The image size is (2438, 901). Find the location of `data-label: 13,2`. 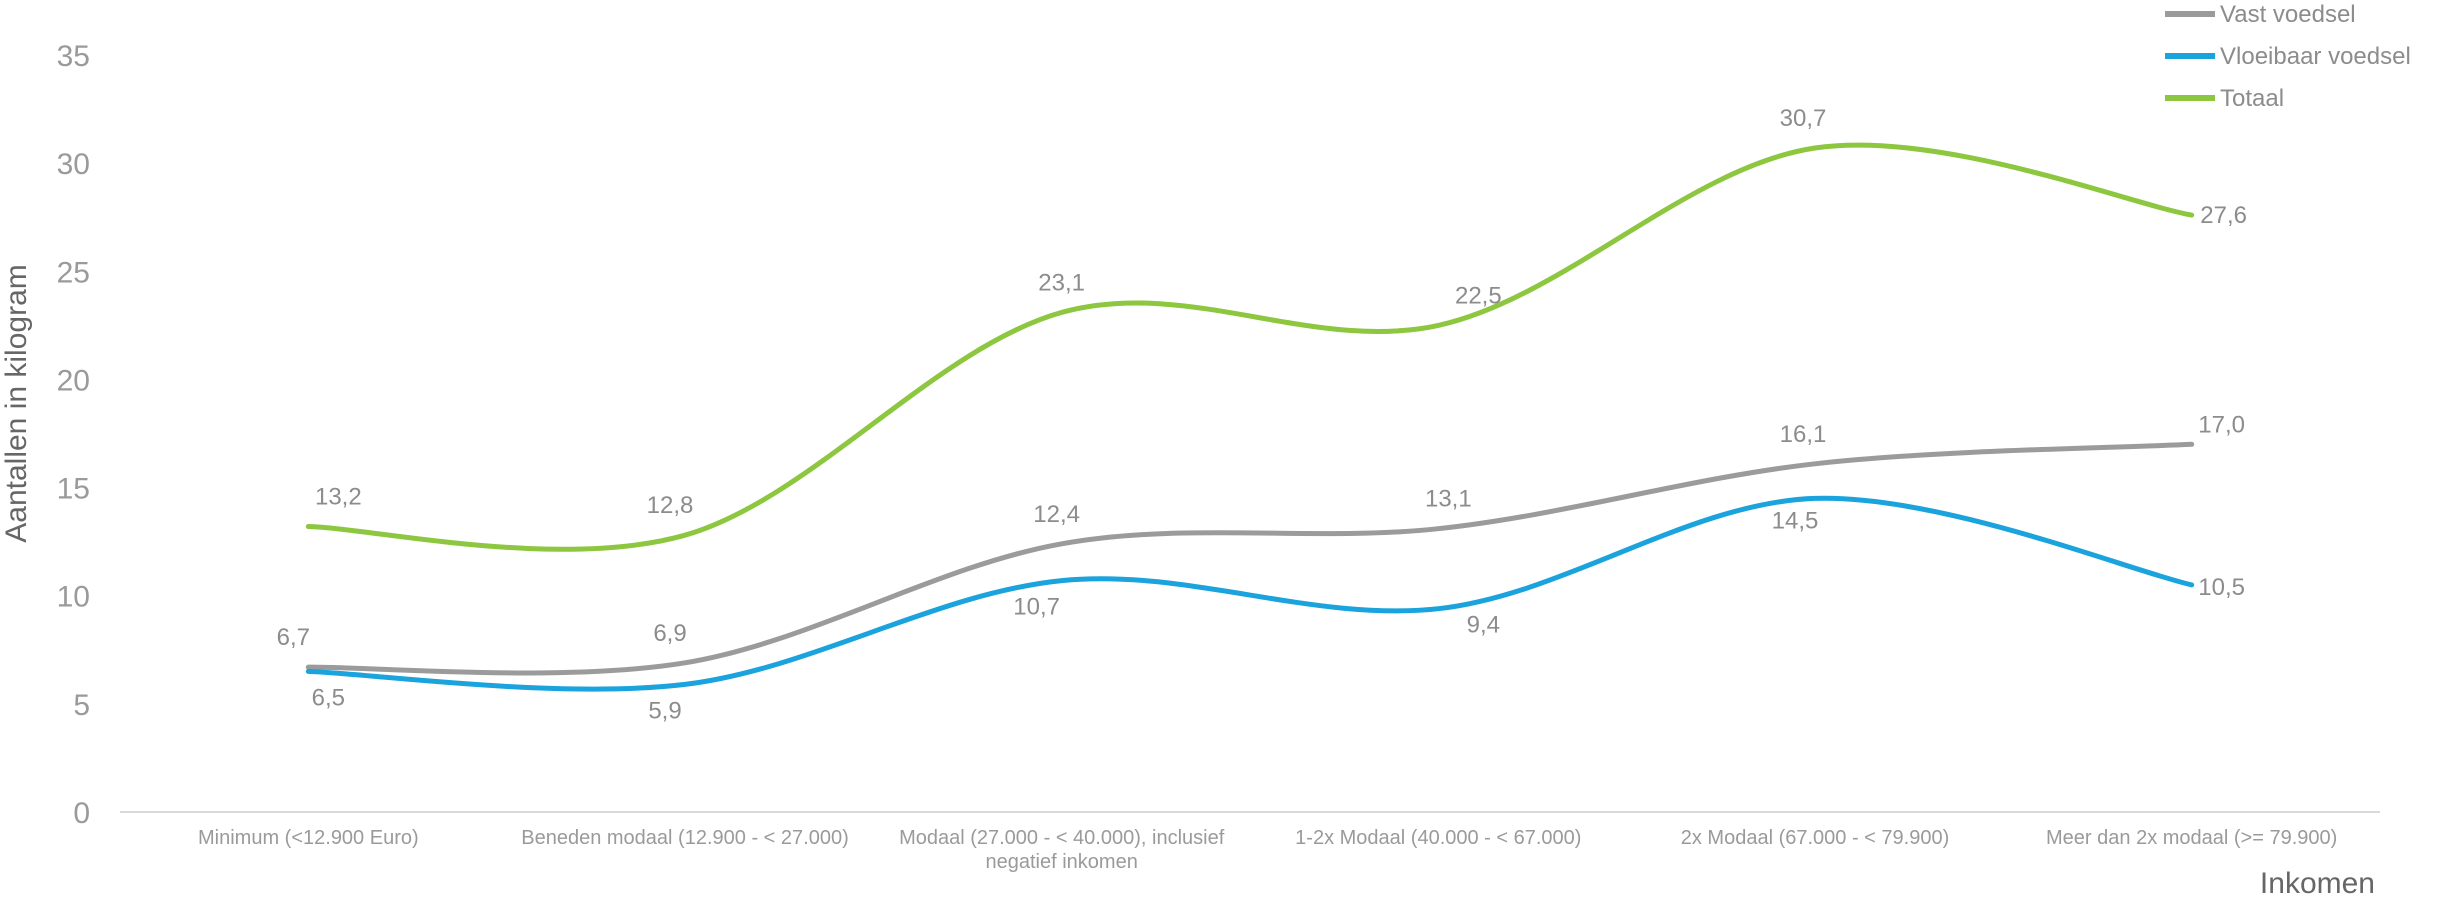

data-label: 13,2 is located at coordinates (338, 497).